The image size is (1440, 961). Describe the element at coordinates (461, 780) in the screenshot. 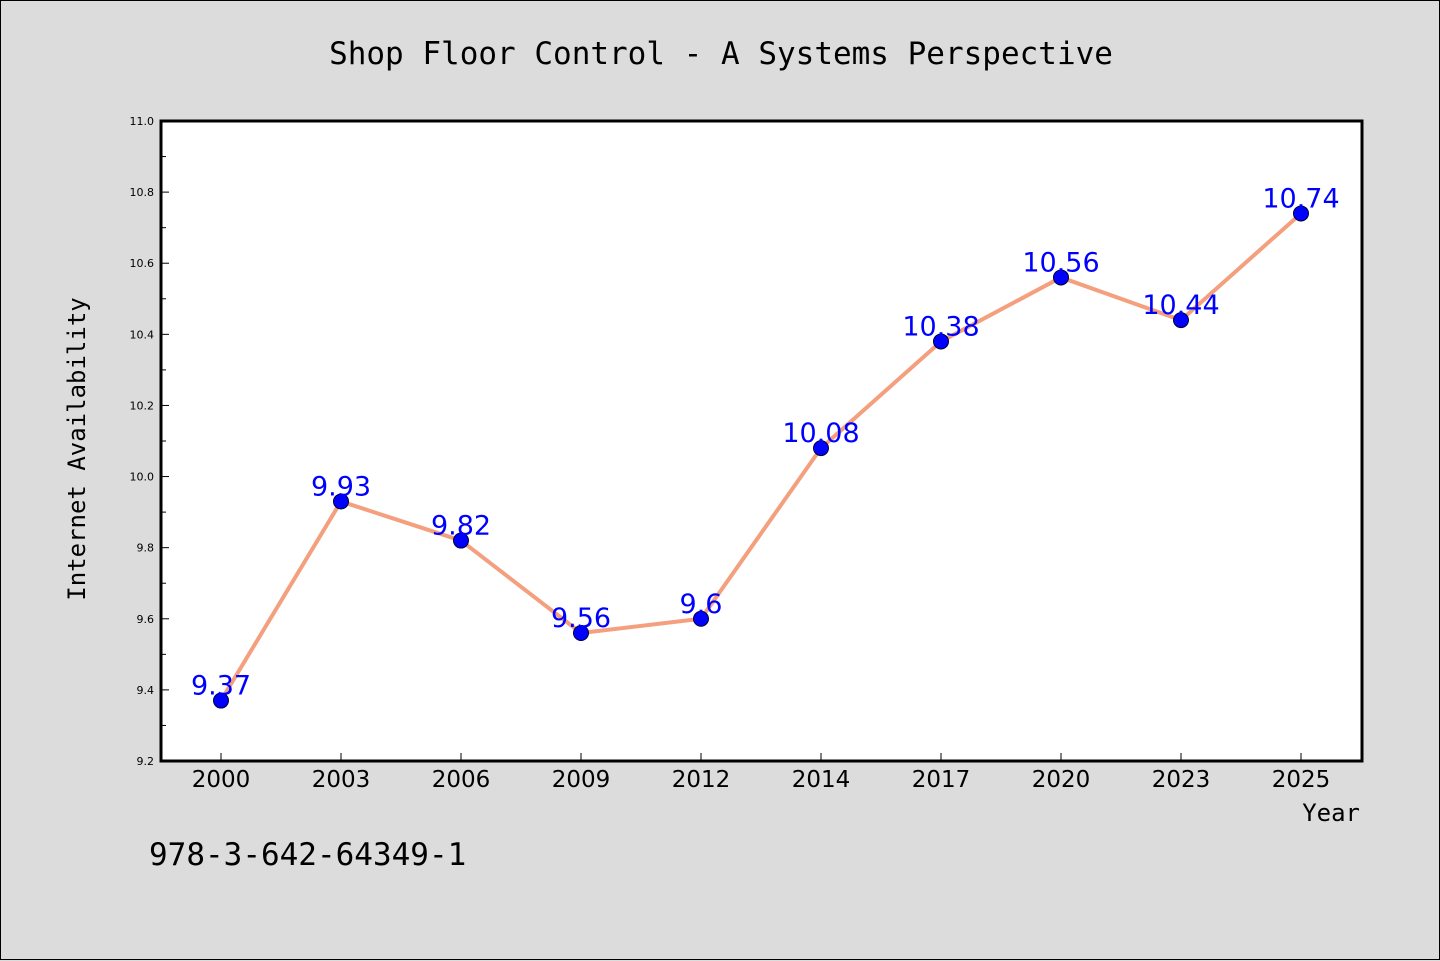

I see `x-tick-label: 2006` at that location.